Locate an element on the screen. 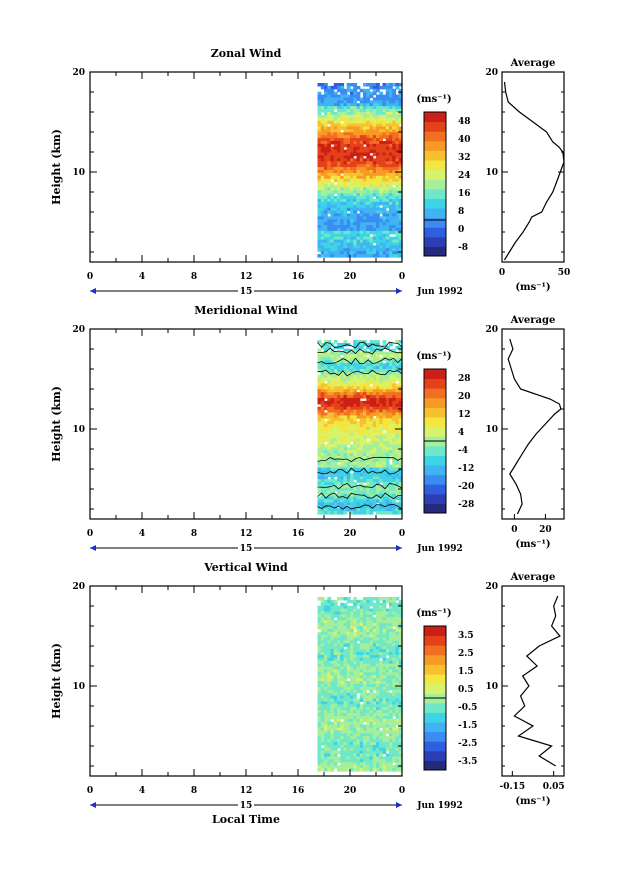 The width and height of the screenshot is (620, 873). colorbar-tick-label: 2.5 is located at coordinates (466, 654).